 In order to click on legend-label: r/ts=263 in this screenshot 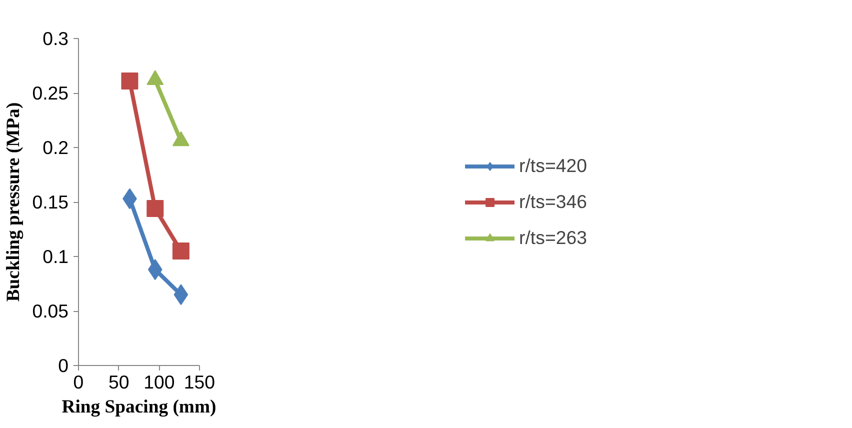, I will do `click(553, 237)`.